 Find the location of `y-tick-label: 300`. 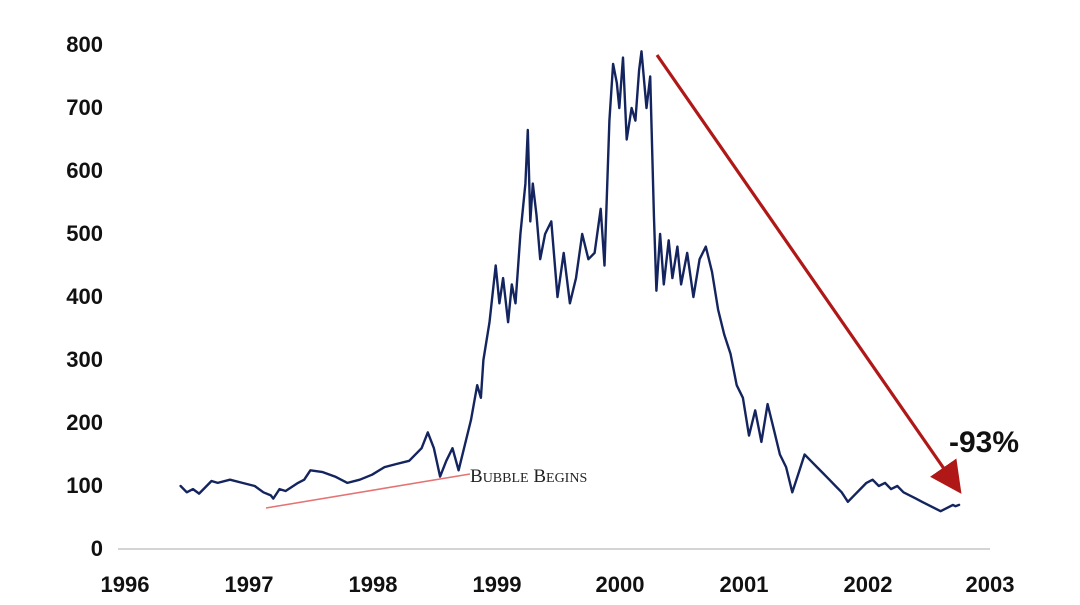

y-tick-label: 300 is located at coordinates (84, 359).